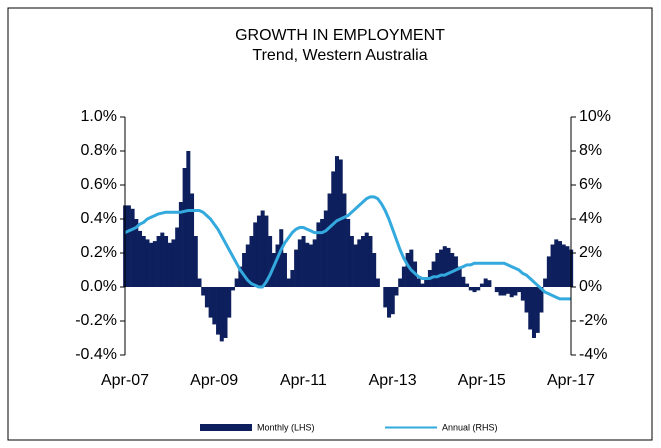 The image size is (661, 448). I want to click on y2-tick-label: 4%, so click(590, 218).